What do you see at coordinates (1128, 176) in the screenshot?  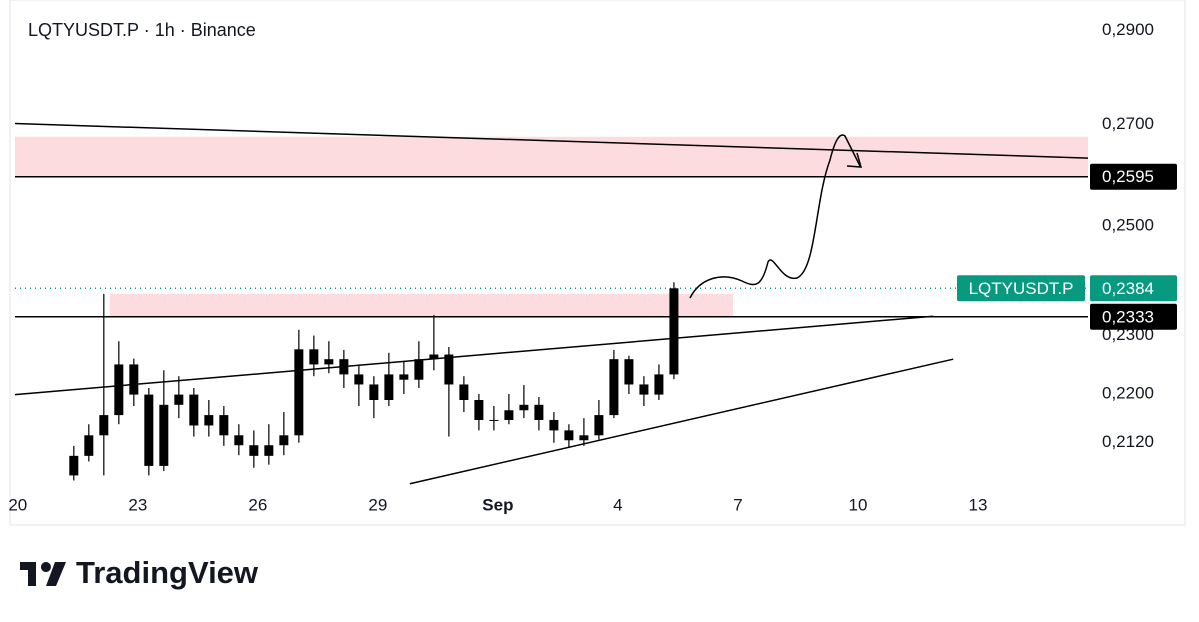 I see `price-label: 0,2595` at bounding box center [1128, 176].